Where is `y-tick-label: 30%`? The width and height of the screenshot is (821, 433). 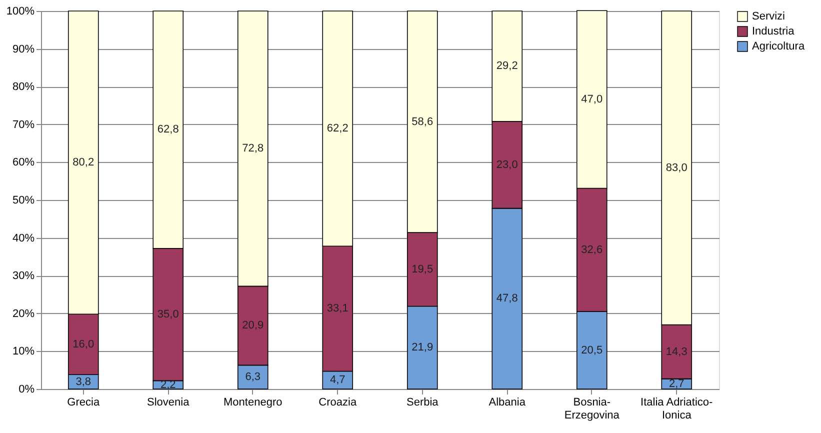
y-tick-label: 30% is located at coordinates (23, 276).